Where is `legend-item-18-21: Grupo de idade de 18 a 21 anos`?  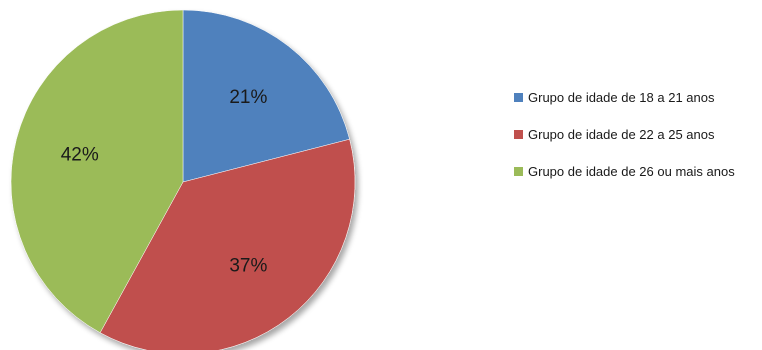 legend-item-18-21: Grupo de idade de 18 a 21 anos is located at coordinates (637, 97).